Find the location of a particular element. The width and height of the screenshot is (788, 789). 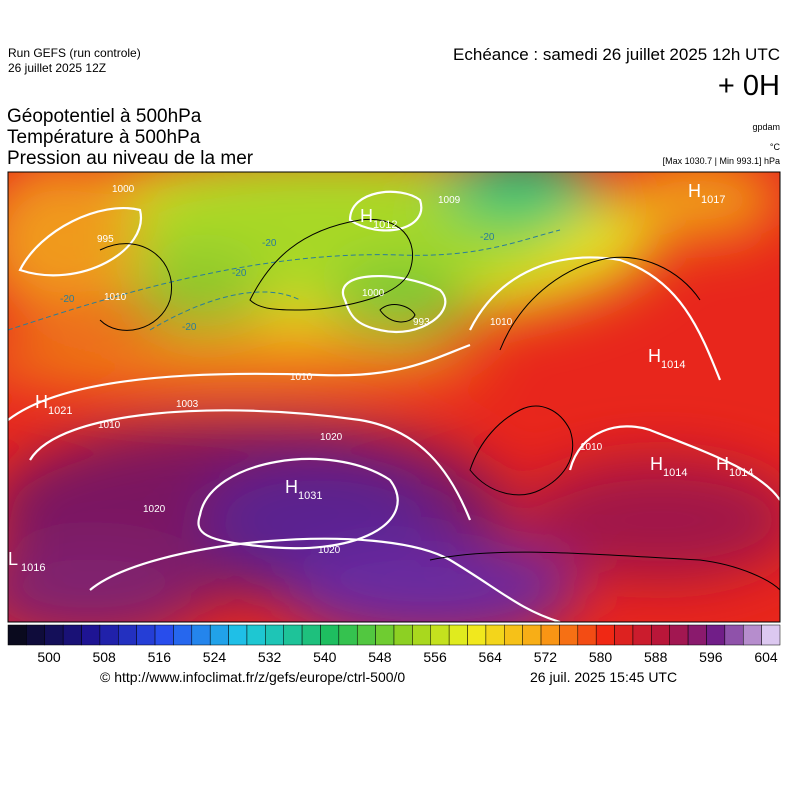

title-1: Géopotentiel à 500hPa is located at coordinates (104, 116).